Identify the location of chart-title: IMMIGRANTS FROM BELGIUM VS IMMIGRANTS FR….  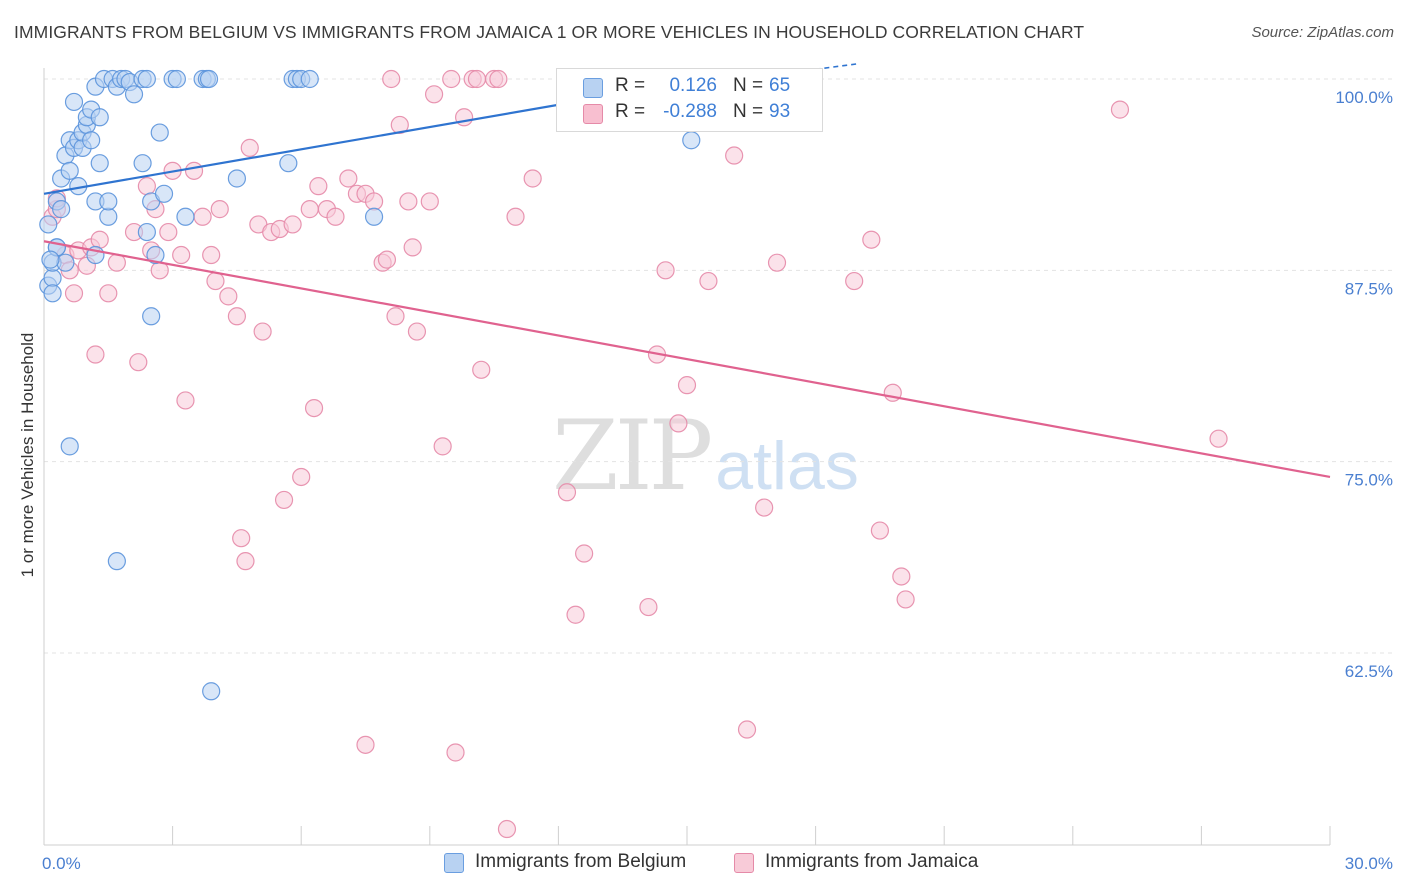
(549, 32).